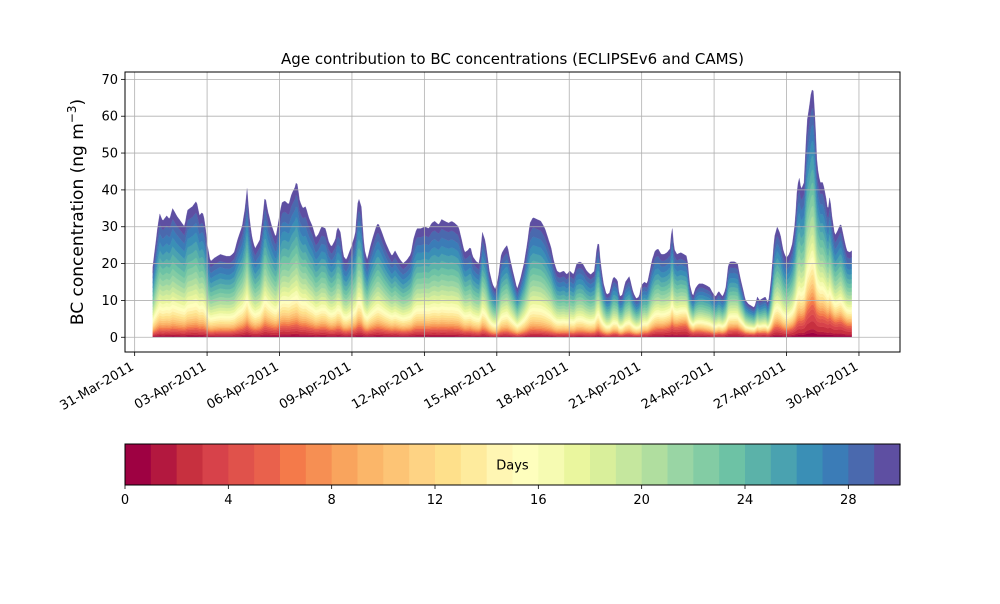 The height and width of the screenshot is (604, 1000). Describe the element at coordinates (822, 385) in the screenshot. I see `x-tick-label: 30-Apr-2011` at that location.